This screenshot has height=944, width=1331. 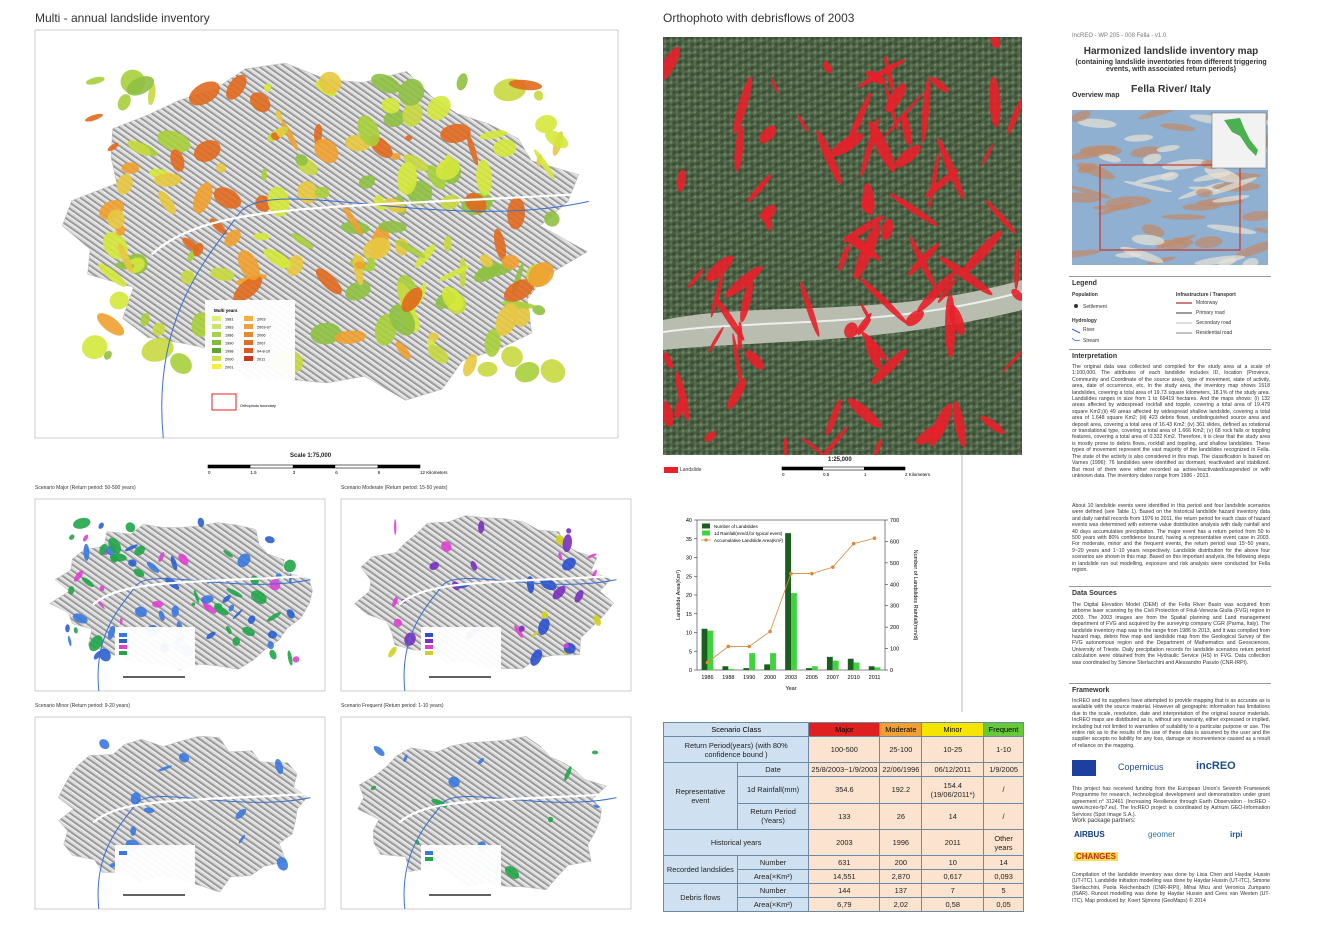 I want to click on table-label-cell: Recorded landslides, so click(x=700, y=870).